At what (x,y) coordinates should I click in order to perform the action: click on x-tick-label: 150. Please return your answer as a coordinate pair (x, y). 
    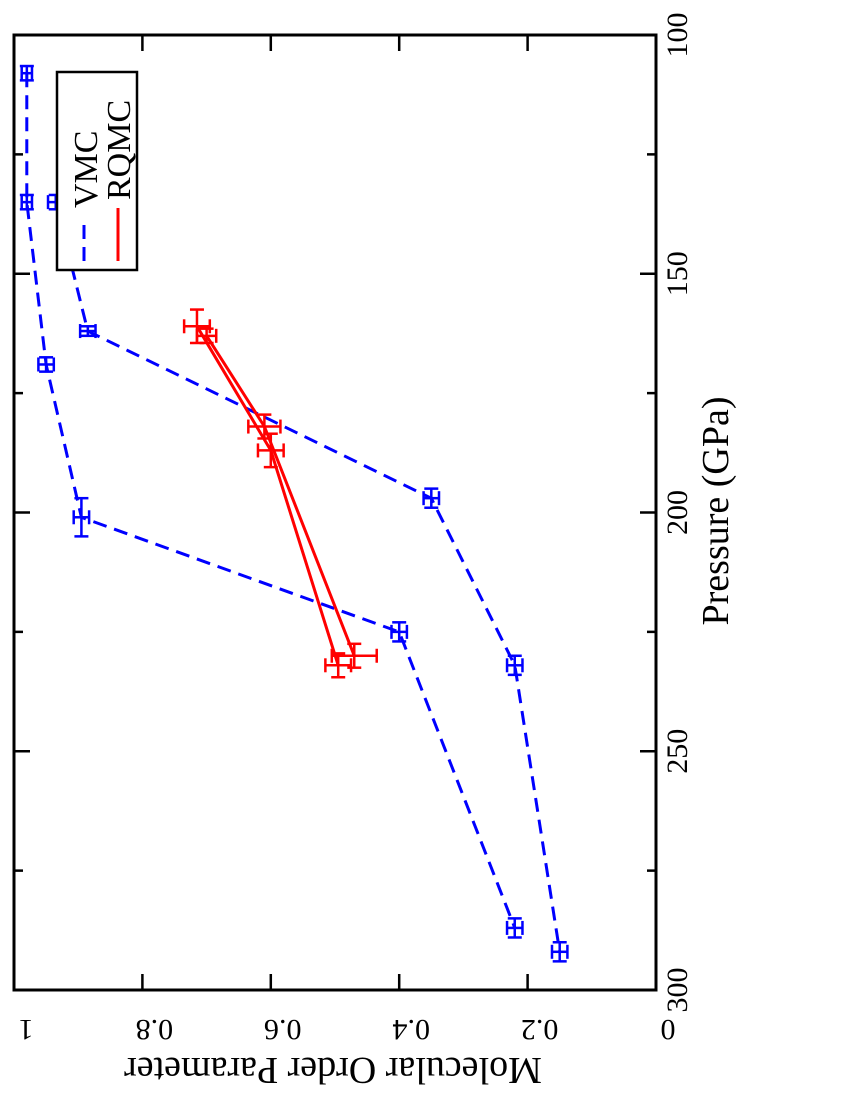
    Looking at the image, I should click on (677, 273).